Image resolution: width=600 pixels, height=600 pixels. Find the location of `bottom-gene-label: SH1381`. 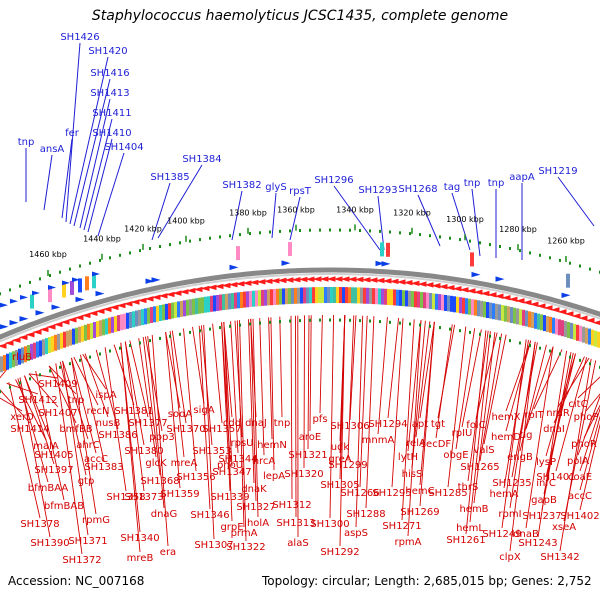

bottom-gene-label: SH1381 is located at coordinates (133, 411).